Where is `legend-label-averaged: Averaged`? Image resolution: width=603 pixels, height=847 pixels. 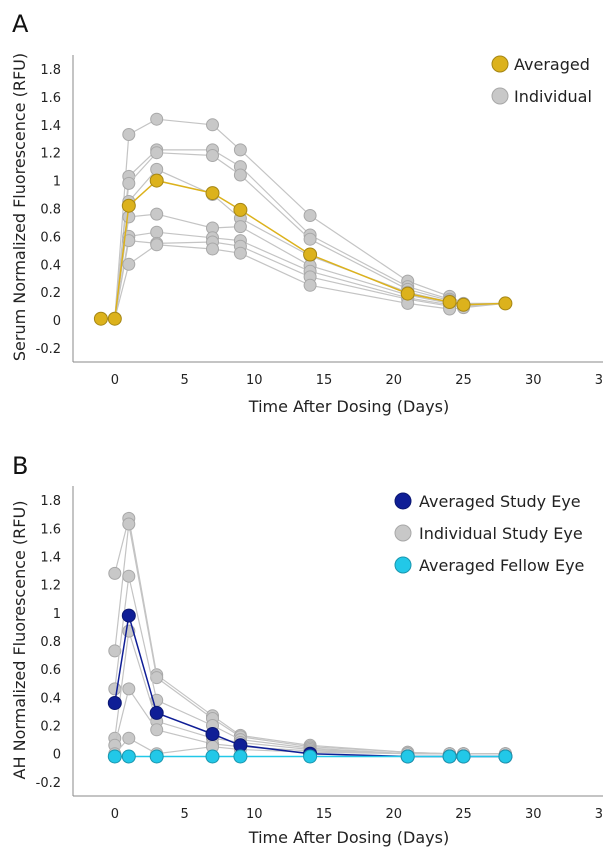 legend-label-averaged: Averaged is located at coordinates (552, 64).